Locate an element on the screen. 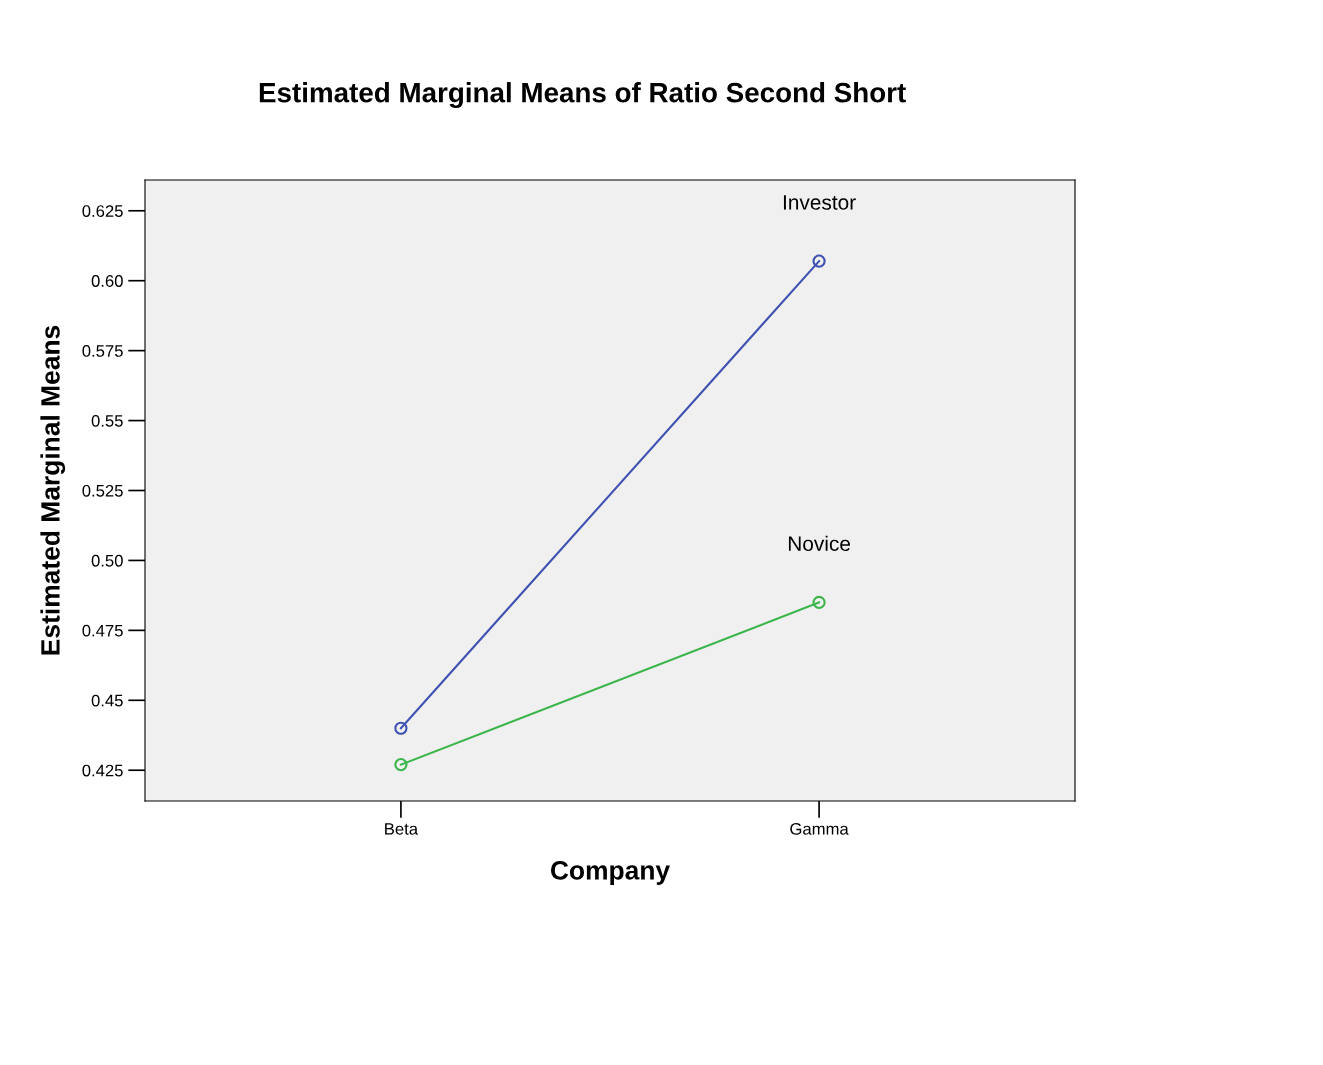 Image resolution: width=1323 pixels, height=1065 pixels. y-tick-label: 0.625 is located at coordinates (102, 211).